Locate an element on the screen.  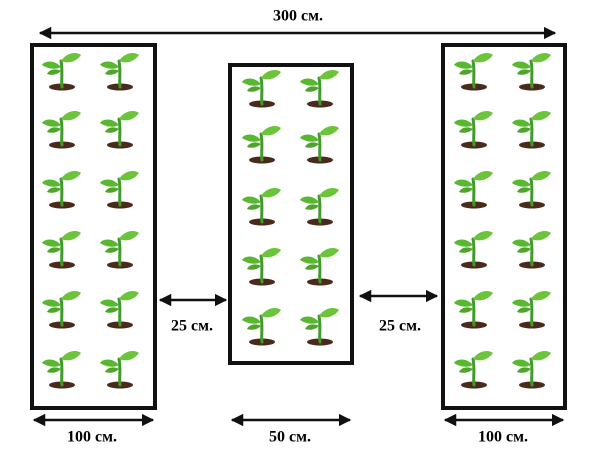
left-gap-label: 25 см. is located at coordinates (192, 326).